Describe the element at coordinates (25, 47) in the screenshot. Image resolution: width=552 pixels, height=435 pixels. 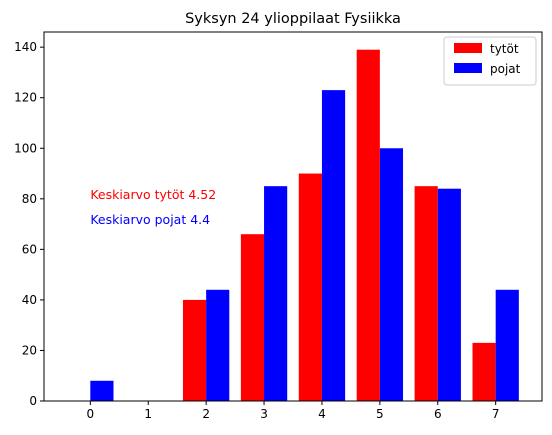
I see `y-tick-label: 140` at that location.